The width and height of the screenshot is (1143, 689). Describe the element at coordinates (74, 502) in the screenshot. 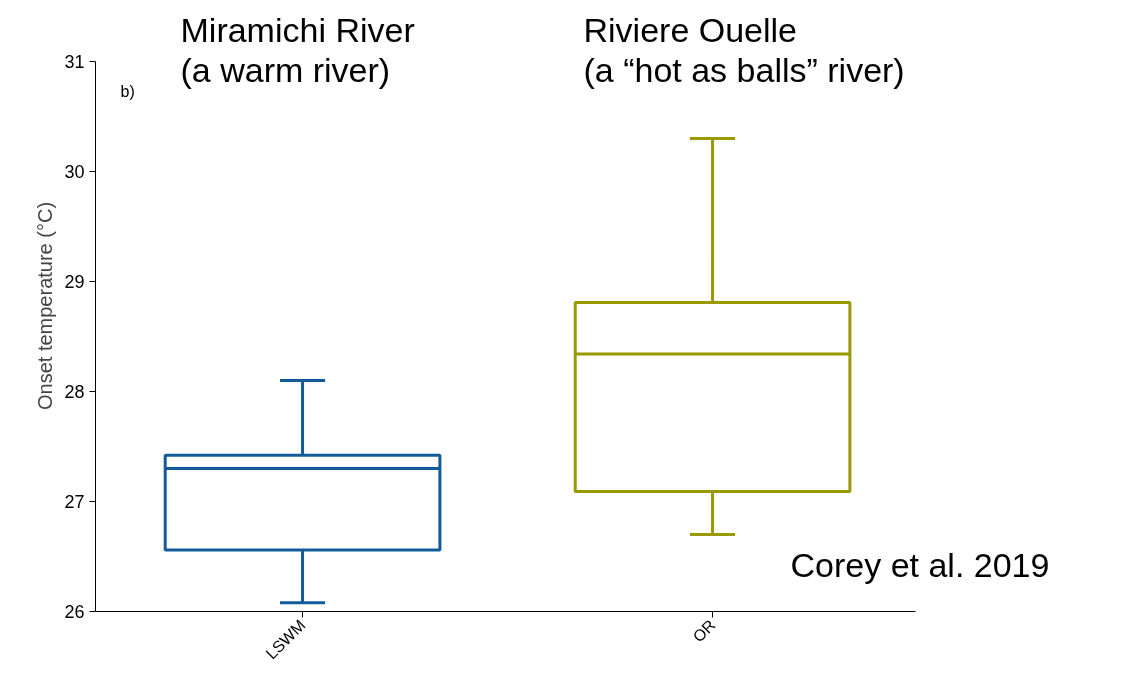

I see `y-tick-label: 27` at that location.